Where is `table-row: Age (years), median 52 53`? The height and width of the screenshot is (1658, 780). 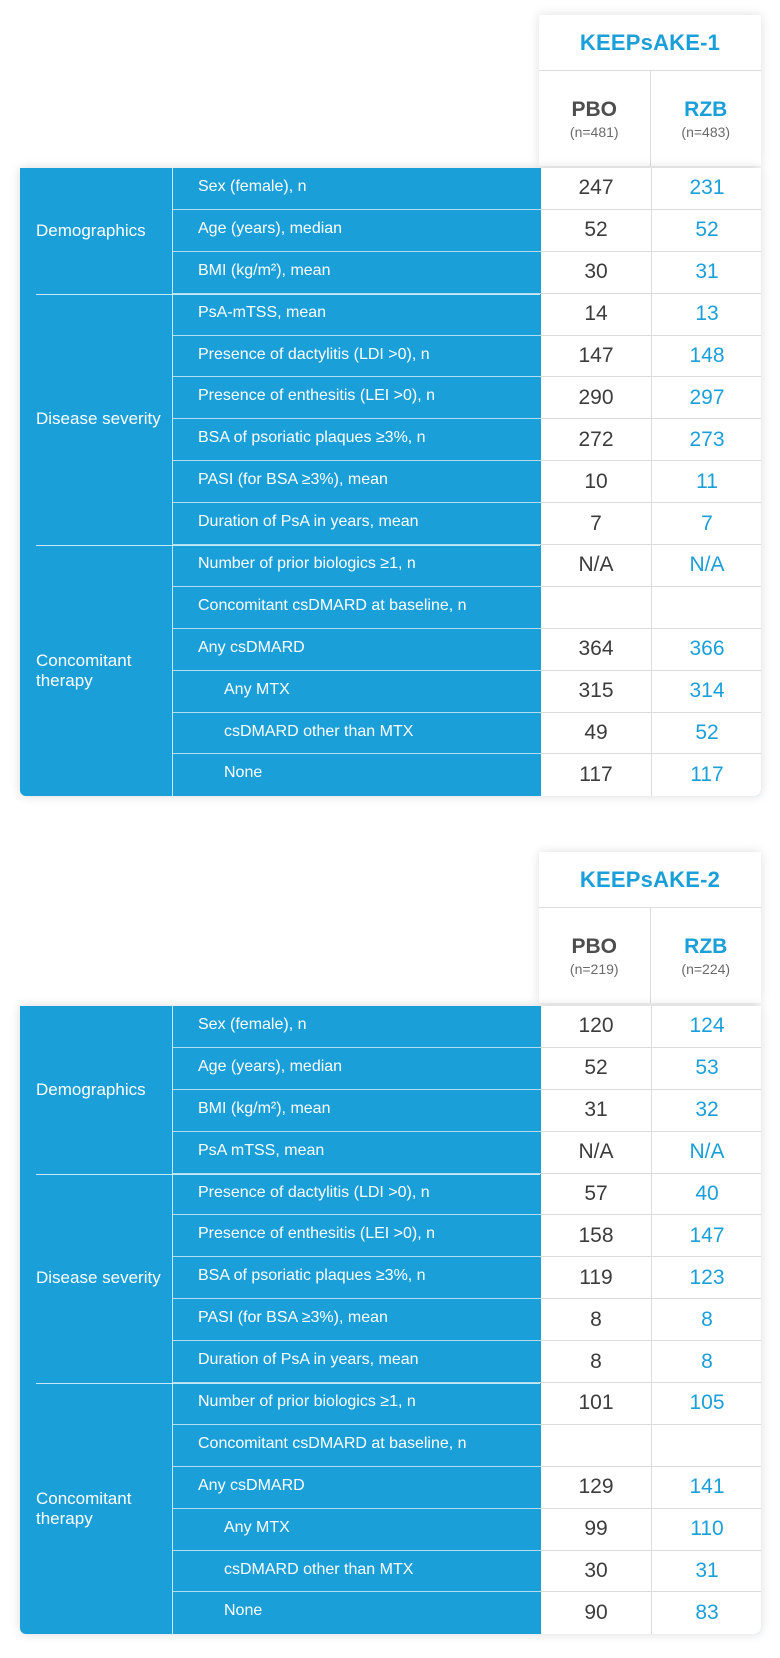 table-row: Age (years), median 52 53 is located at coordinates (467, 1068).